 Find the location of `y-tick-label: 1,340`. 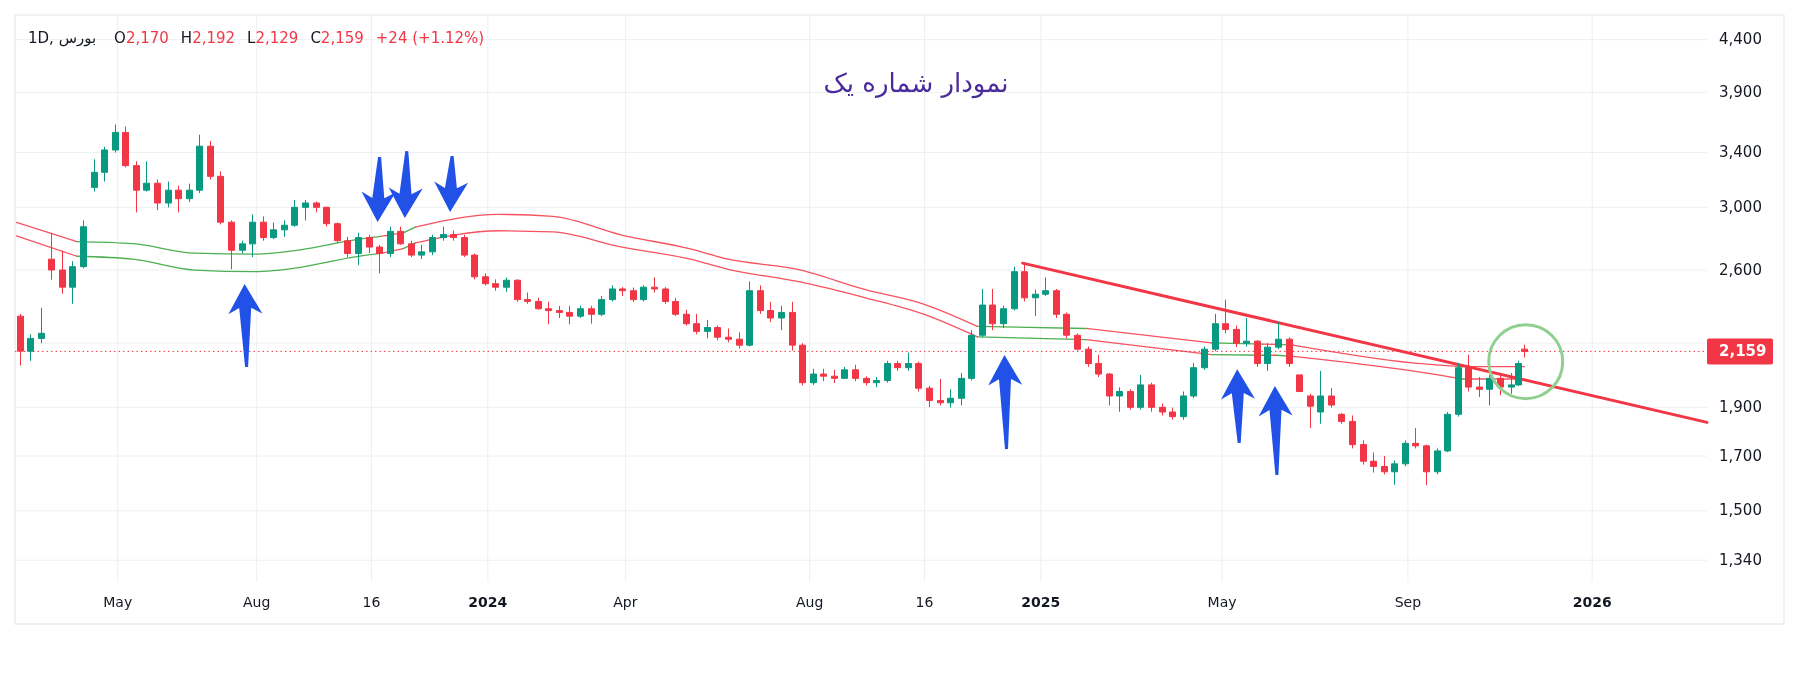

y-tick-label: 1,340 is located at coordinates (1740, 559).